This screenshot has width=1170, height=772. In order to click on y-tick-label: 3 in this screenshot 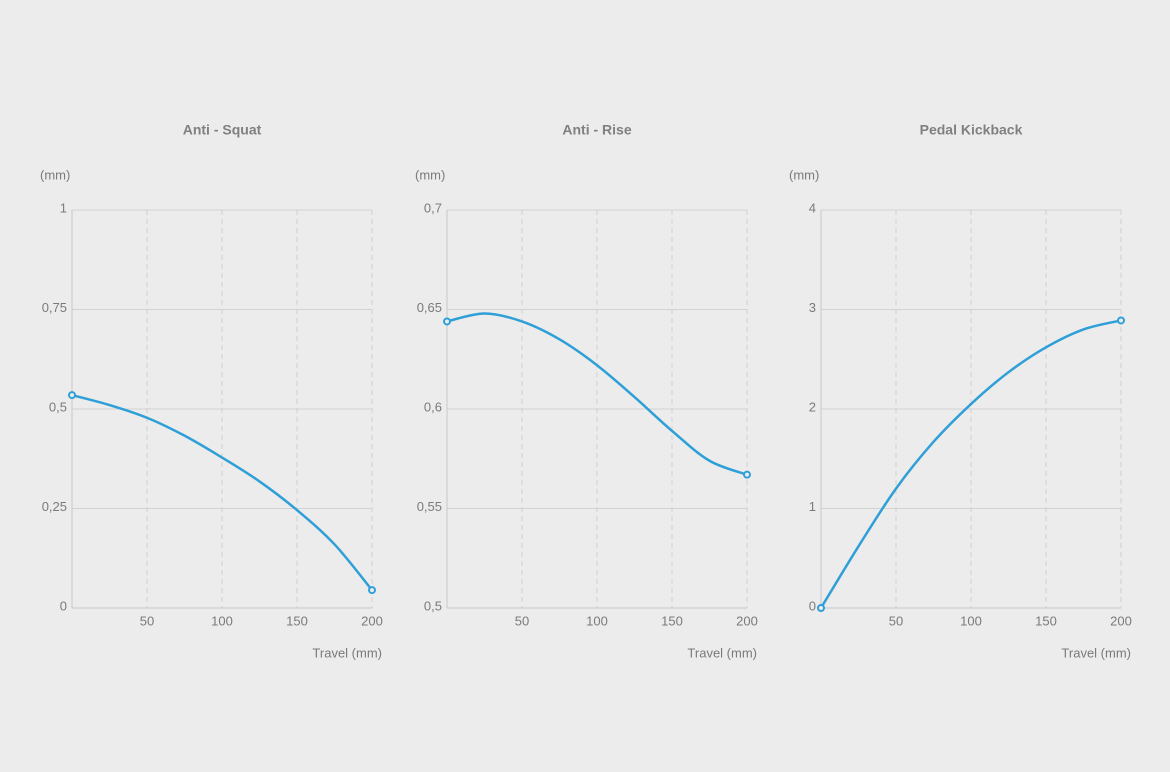, I will do `click(812, 307)`.